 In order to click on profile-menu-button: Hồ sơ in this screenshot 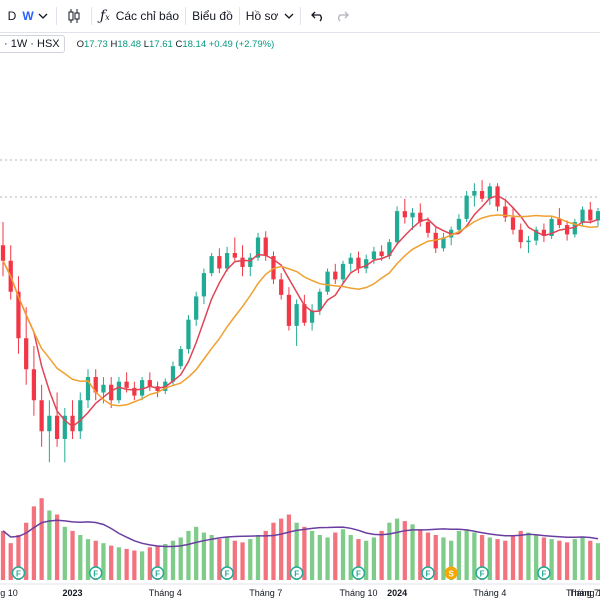, I will do `click(270, 16)`.